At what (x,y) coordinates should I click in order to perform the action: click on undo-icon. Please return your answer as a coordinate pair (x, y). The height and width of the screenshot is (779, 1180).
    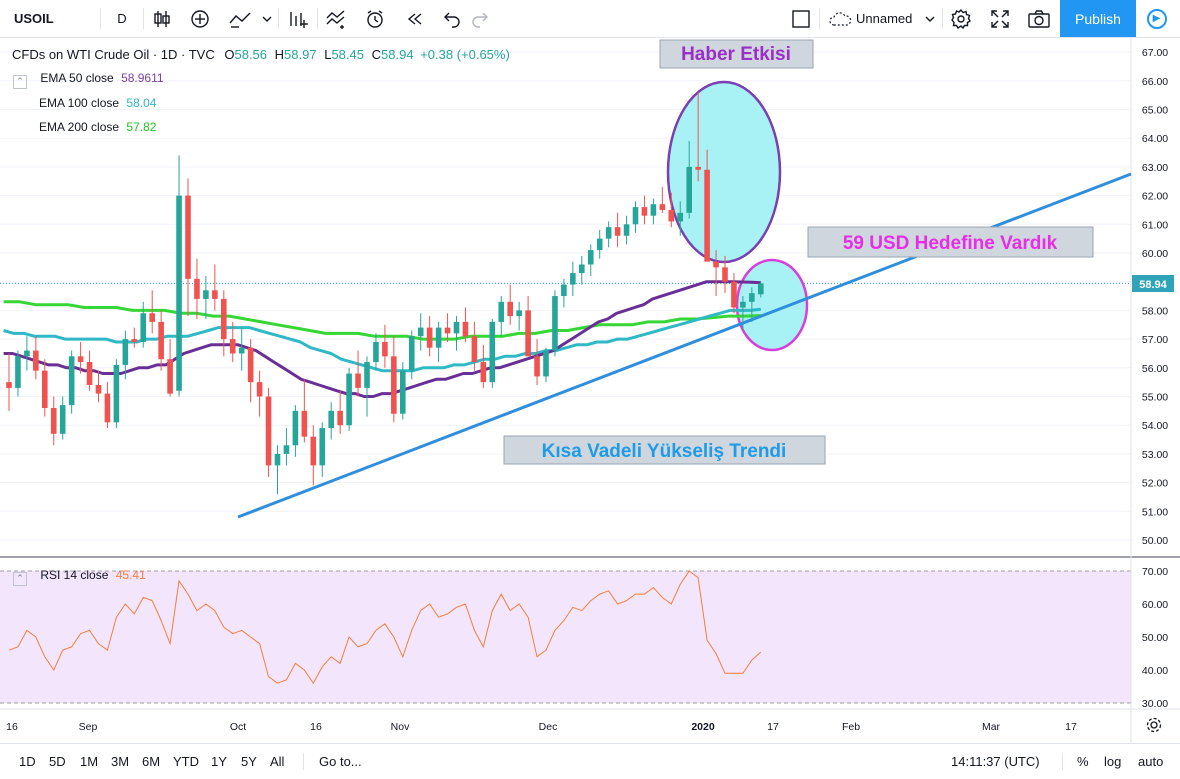
    Looking at the image, I should click on (452, 18).